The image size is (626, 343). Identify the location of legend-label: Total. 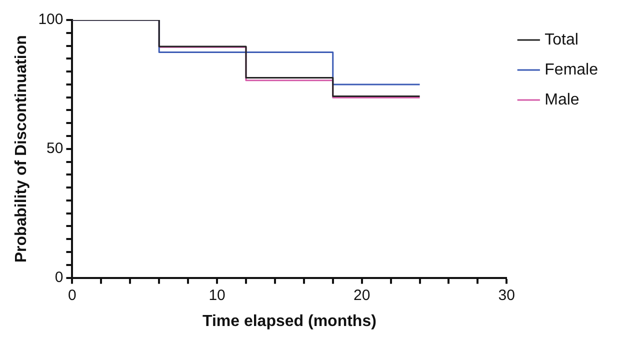
(561, 39).